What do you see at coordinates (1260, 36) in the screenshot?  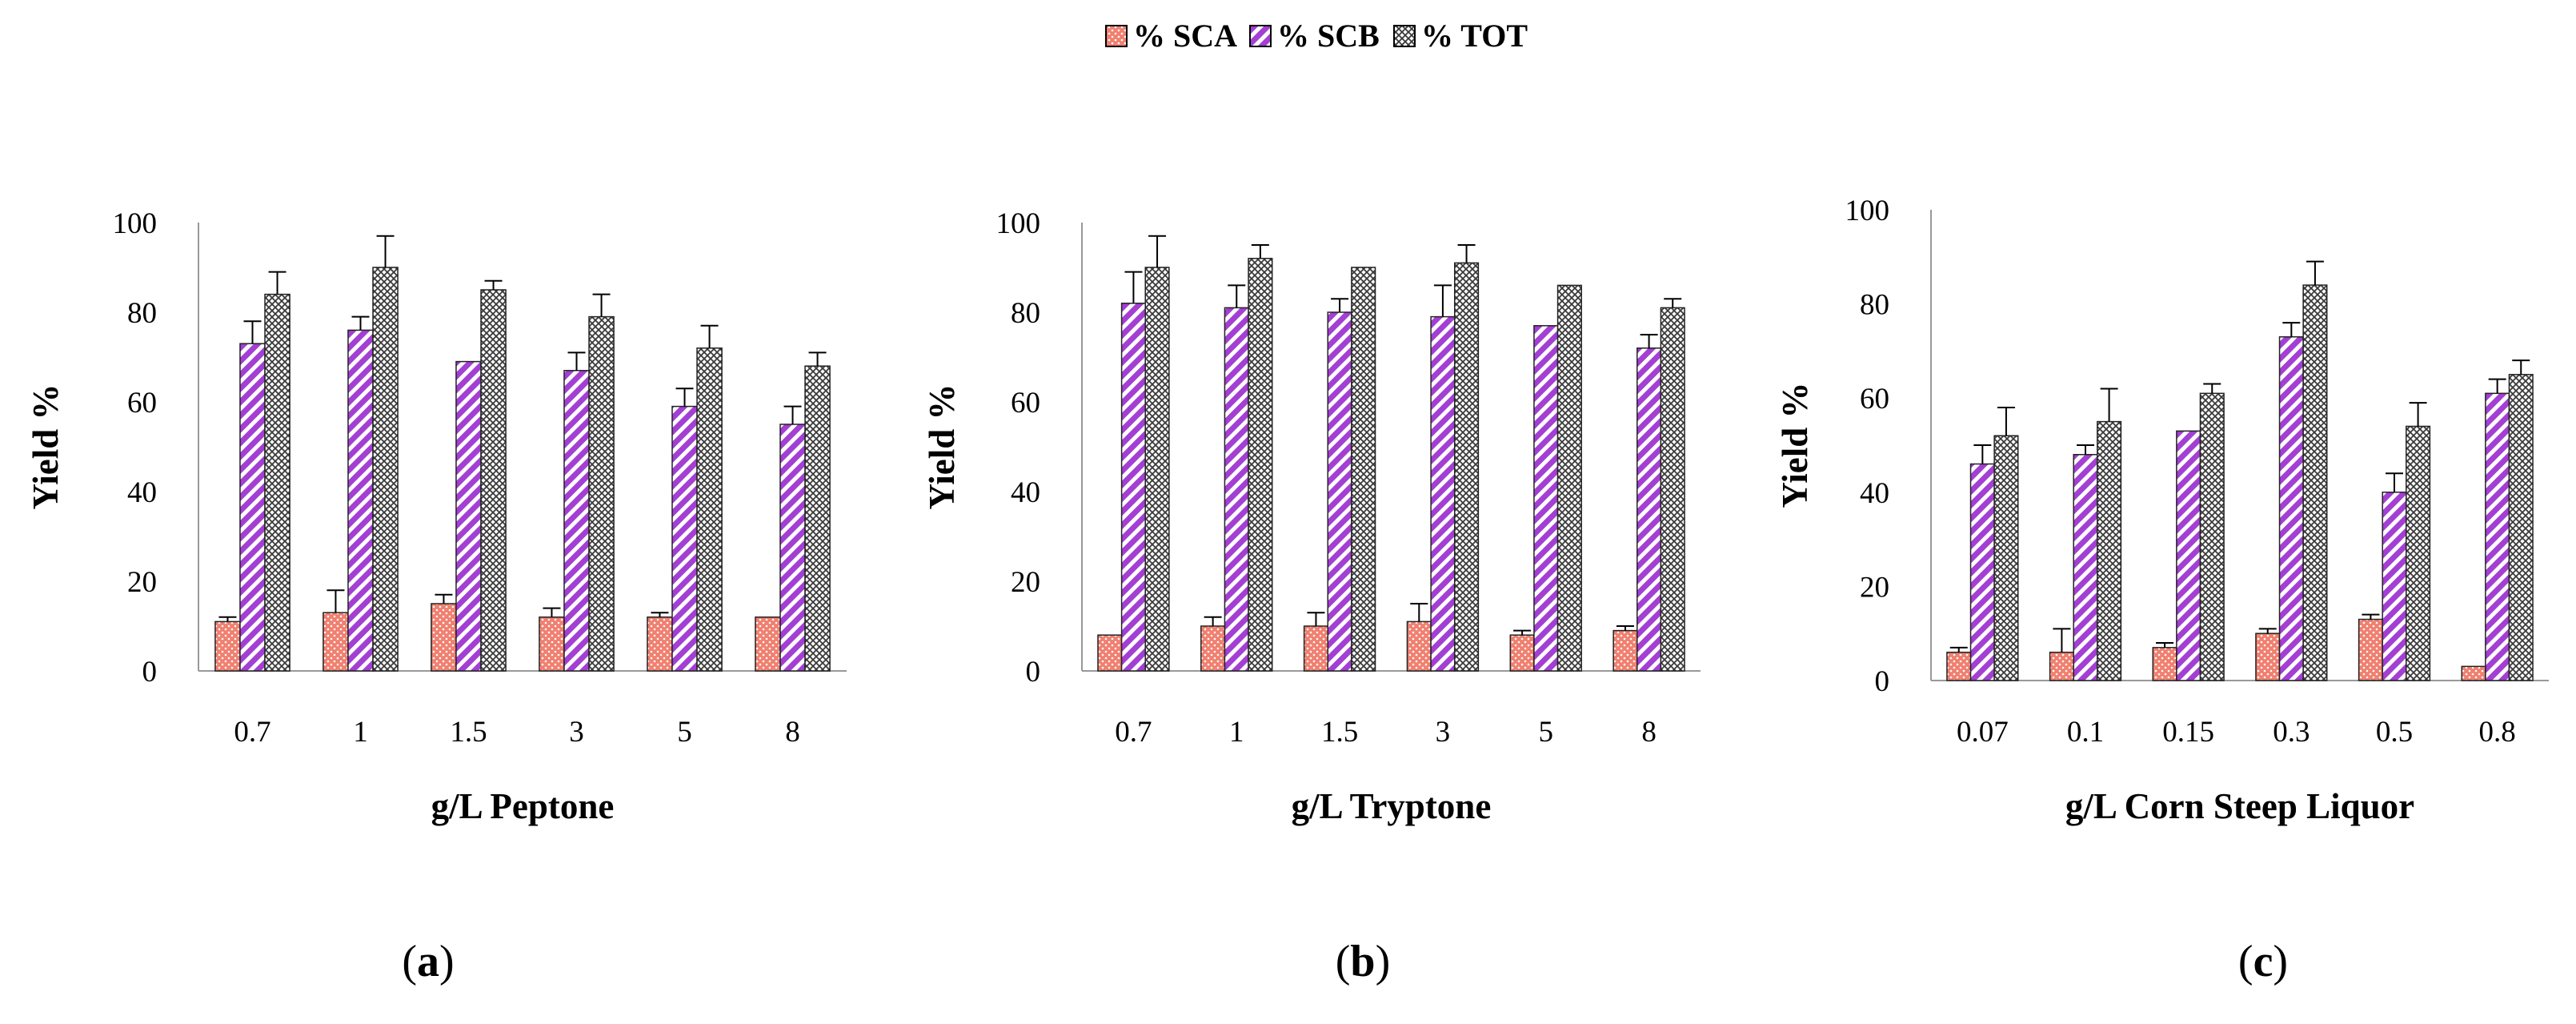 I see `legend-swatch-scb` at bounding box center [1260, 36].